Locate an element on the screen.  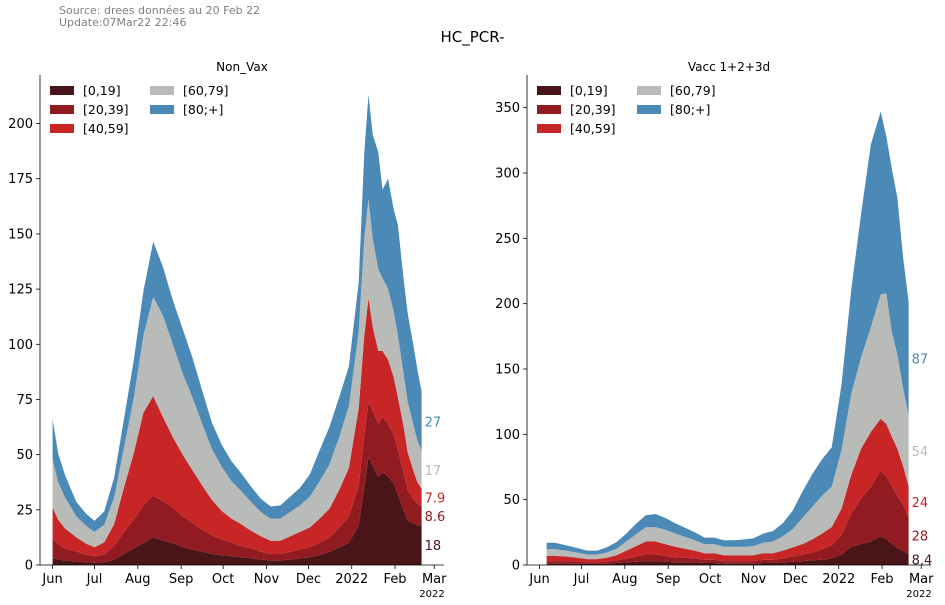
y-tick-label: 75 is located at coordinates (24, 400).